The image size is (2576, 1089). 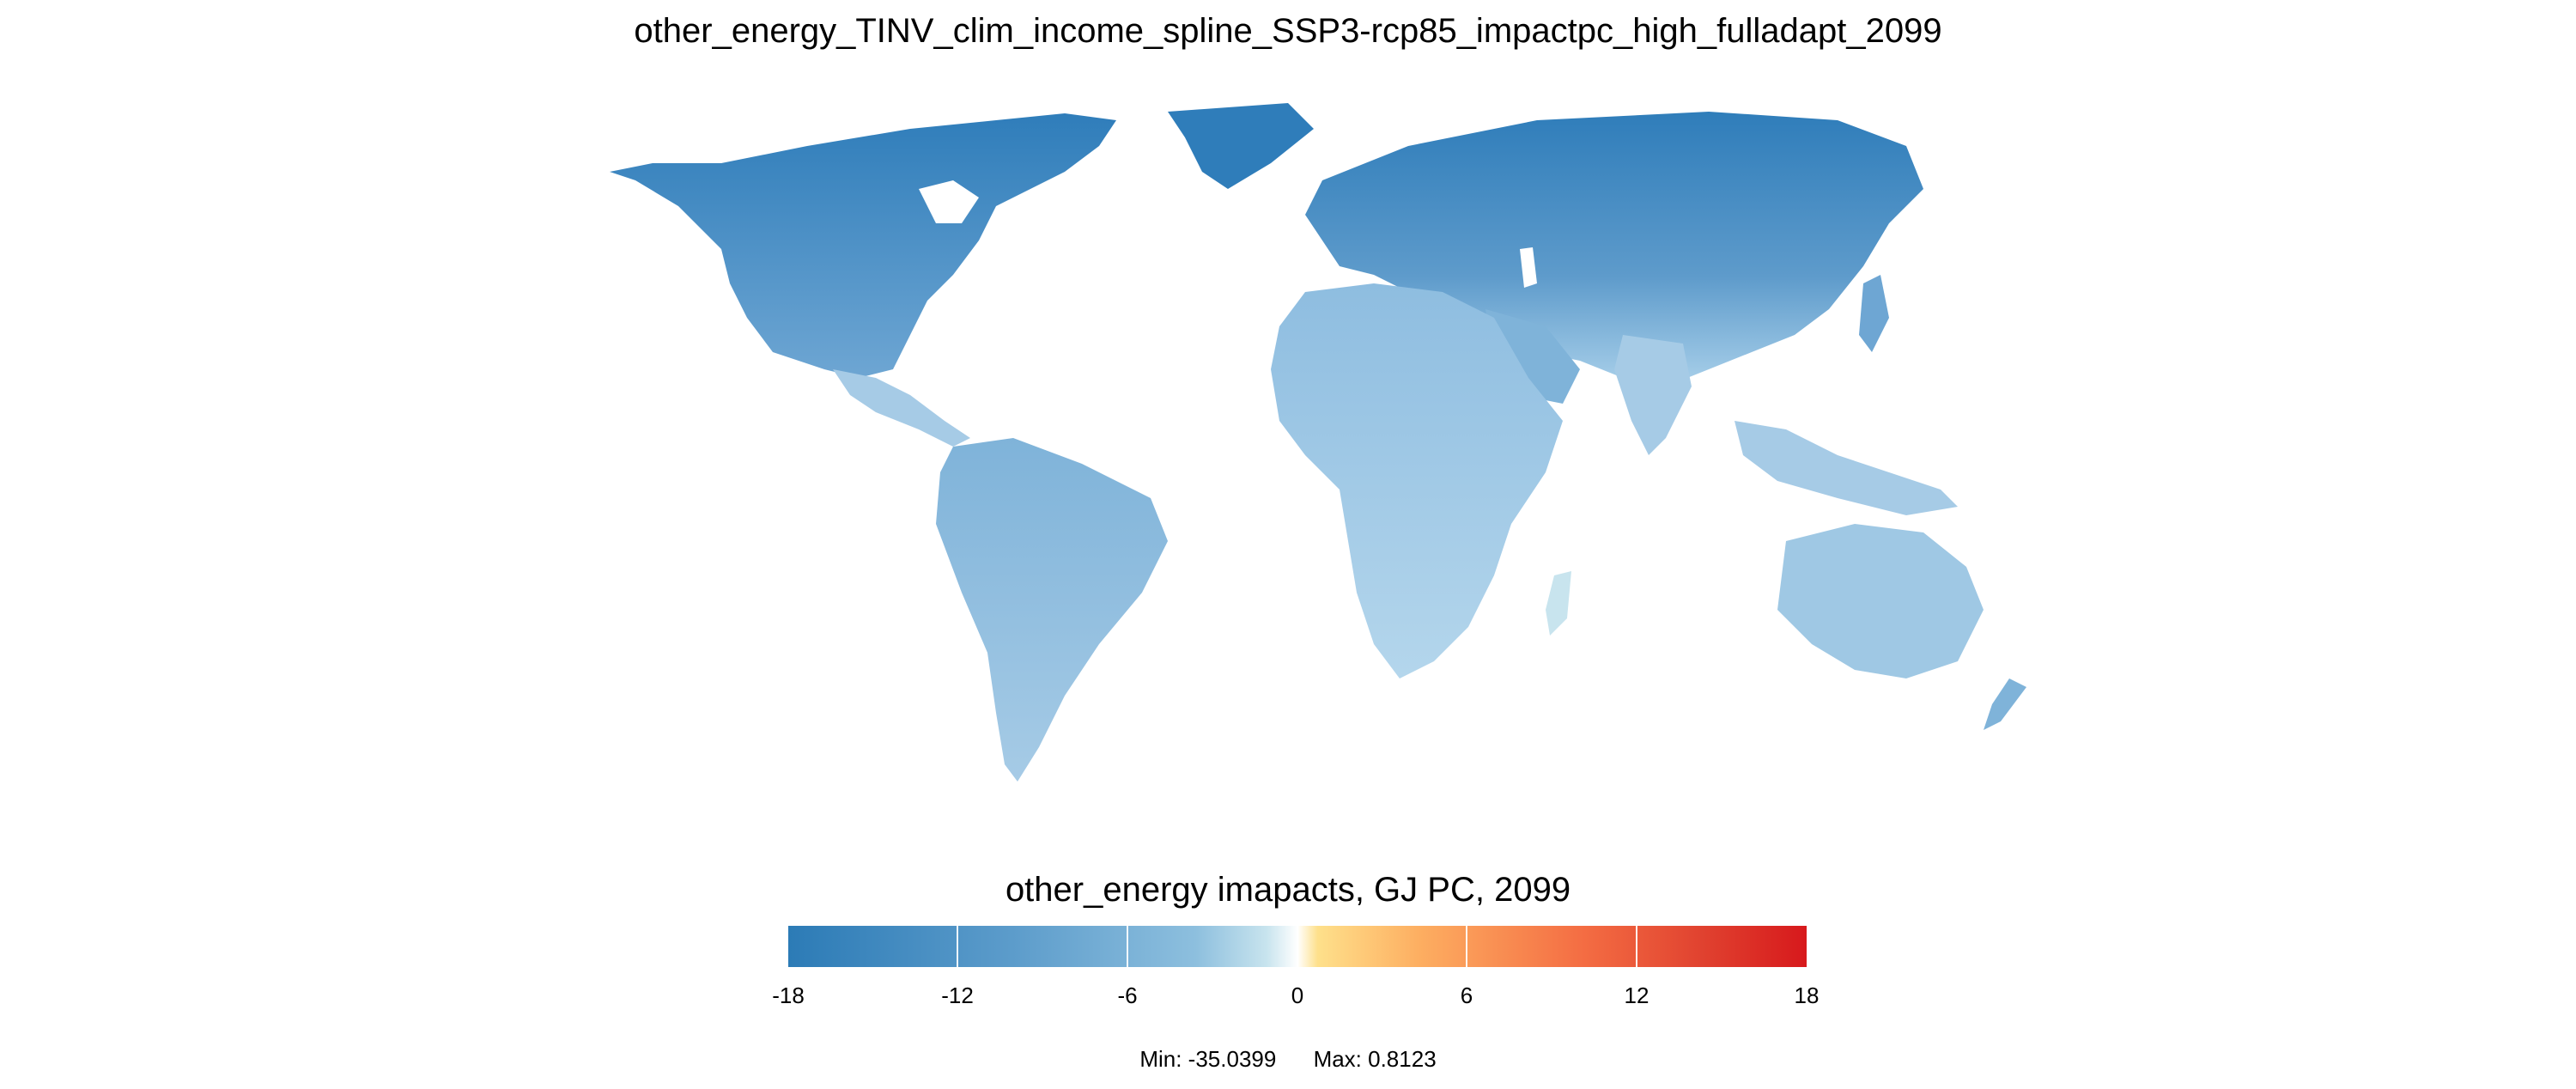 What do you see at coordinates (1653, 395) in the screenshot?
I see `region-india` at bounding box center [1653, 395].